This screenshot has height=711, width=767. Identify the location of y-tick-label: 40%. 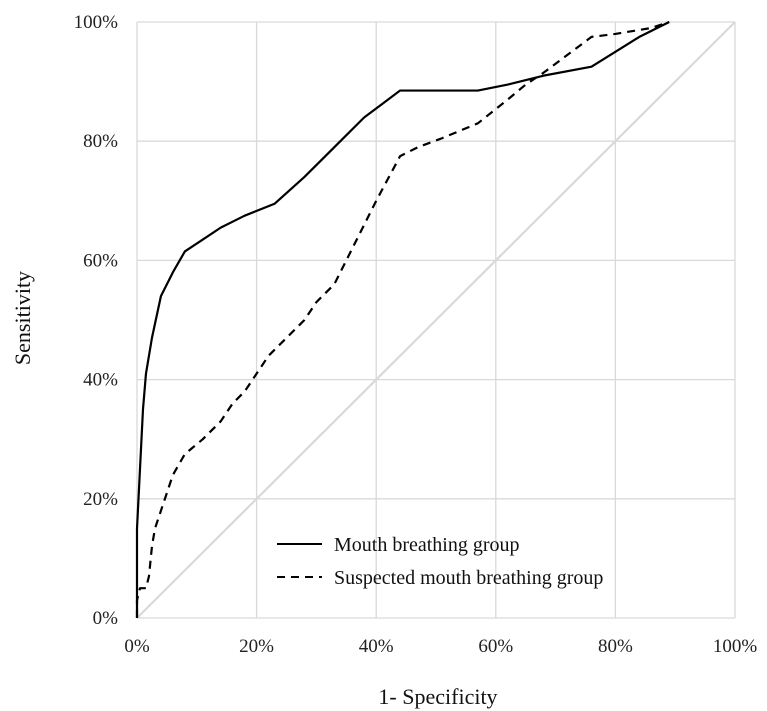
(100, 380).